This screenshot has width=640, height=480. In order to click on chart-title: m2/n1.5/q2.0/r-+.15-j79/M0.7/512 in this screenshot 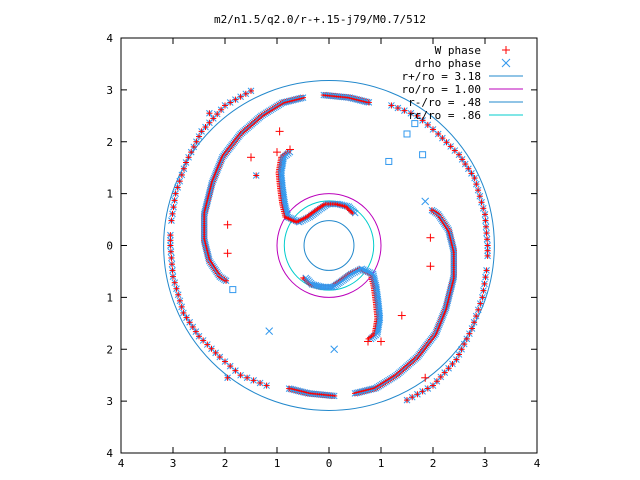, I will do `click(320, 19)`.